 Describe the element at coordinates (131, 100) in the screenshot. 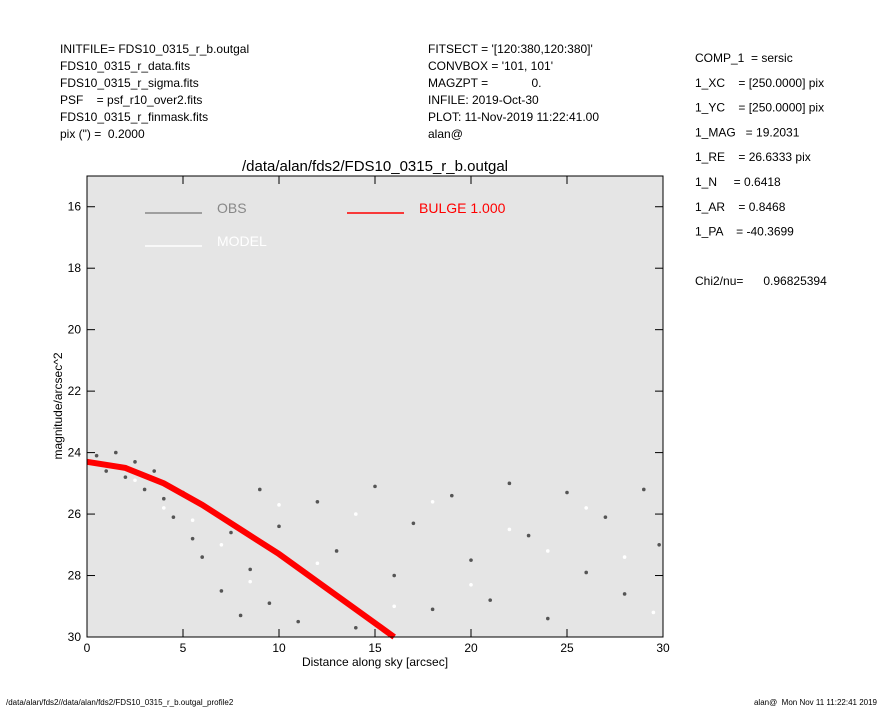

I see `header-left-line: PSF = psf_r10_over2.fits` at that location.